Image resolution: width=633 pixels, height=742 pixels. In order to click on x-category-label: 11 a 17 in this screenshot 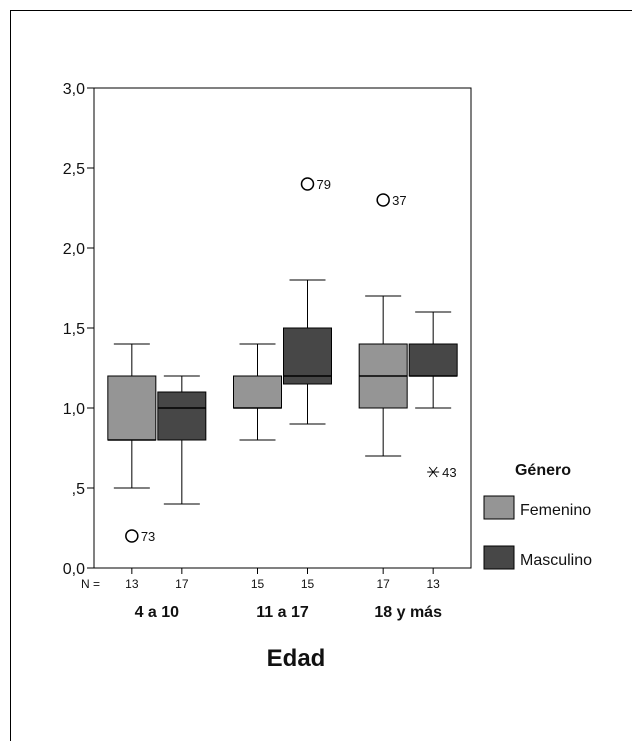, I will do `click(282, 612)`.